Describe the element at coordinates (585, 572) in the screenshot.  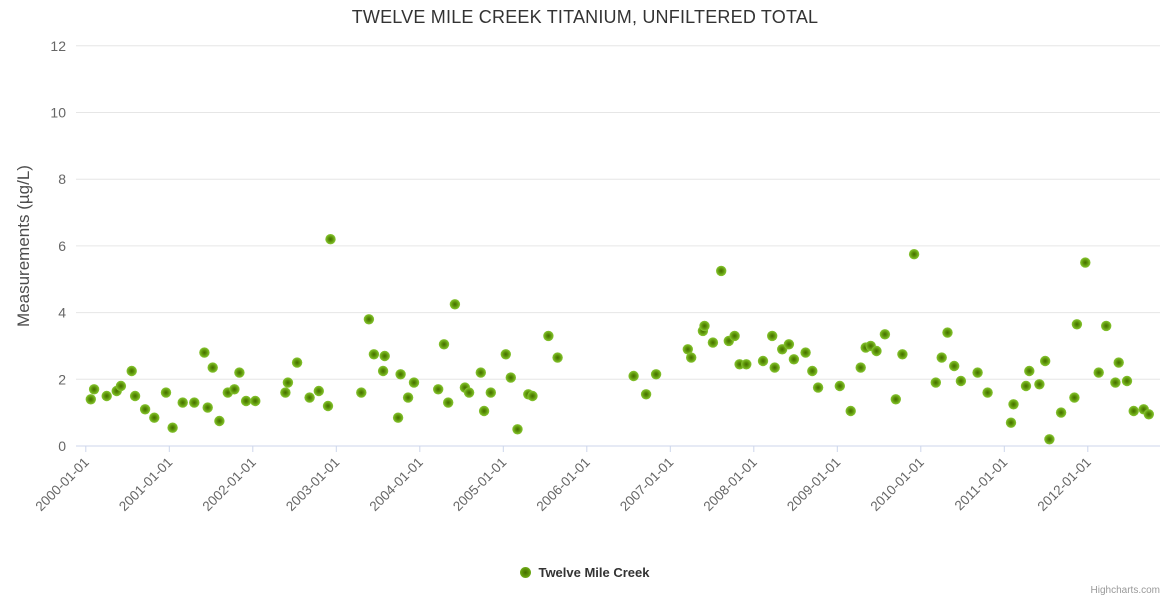
I see `legend-item: Twelve Mile Creek` at that location.